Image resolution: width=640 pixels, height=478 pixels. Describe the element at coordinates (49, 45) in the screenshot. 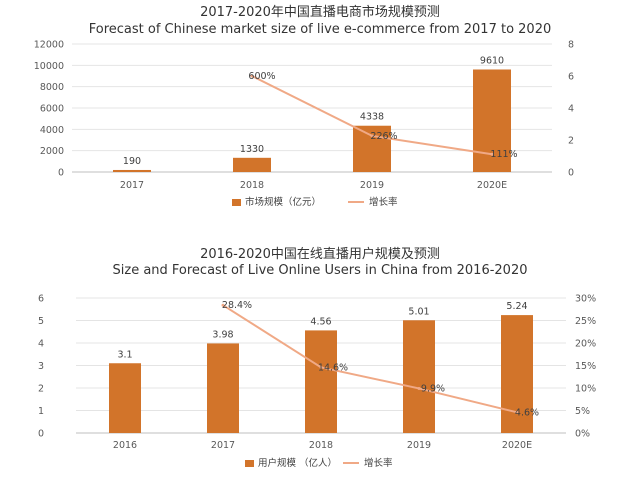

I see `y-tick-label-left: 12000` at that location.